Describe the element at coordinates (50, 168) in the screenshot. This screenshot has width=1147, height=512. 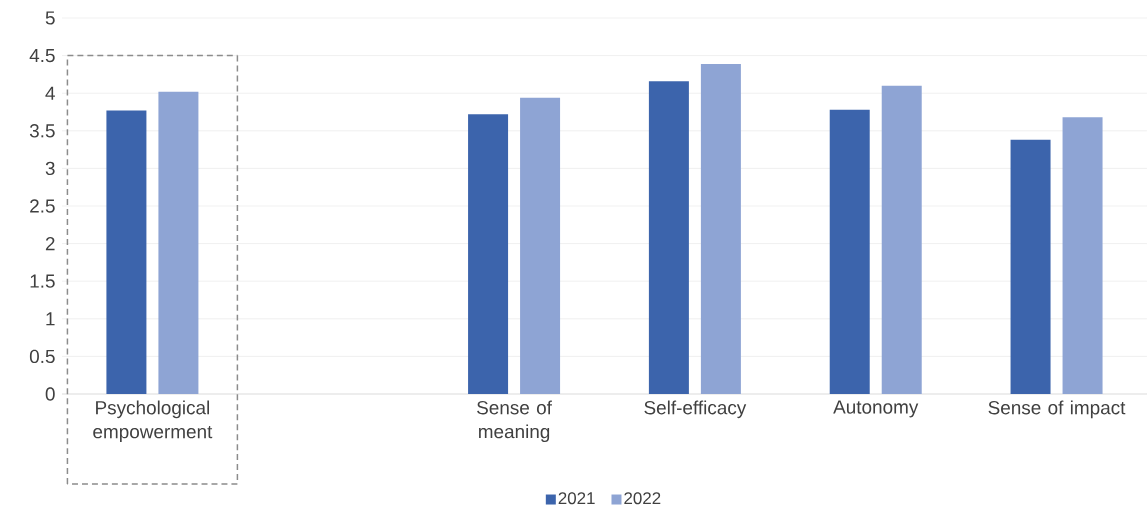
I see `y-tick-label: 3` at that location.